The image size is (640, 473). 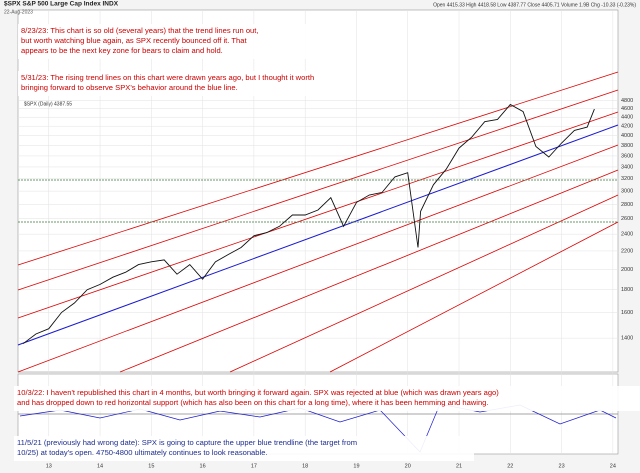 What do you see at coordinates (627, 339) in the screenshot?
I see `y-tick-label: 1400` at bounding box center [627, 339].